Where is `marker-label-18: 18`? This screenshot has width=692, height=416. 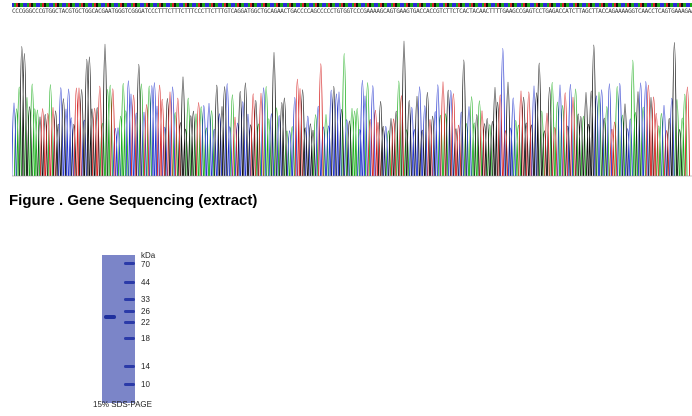 marker-label-18: 18 is located at coordinates (145, 338).